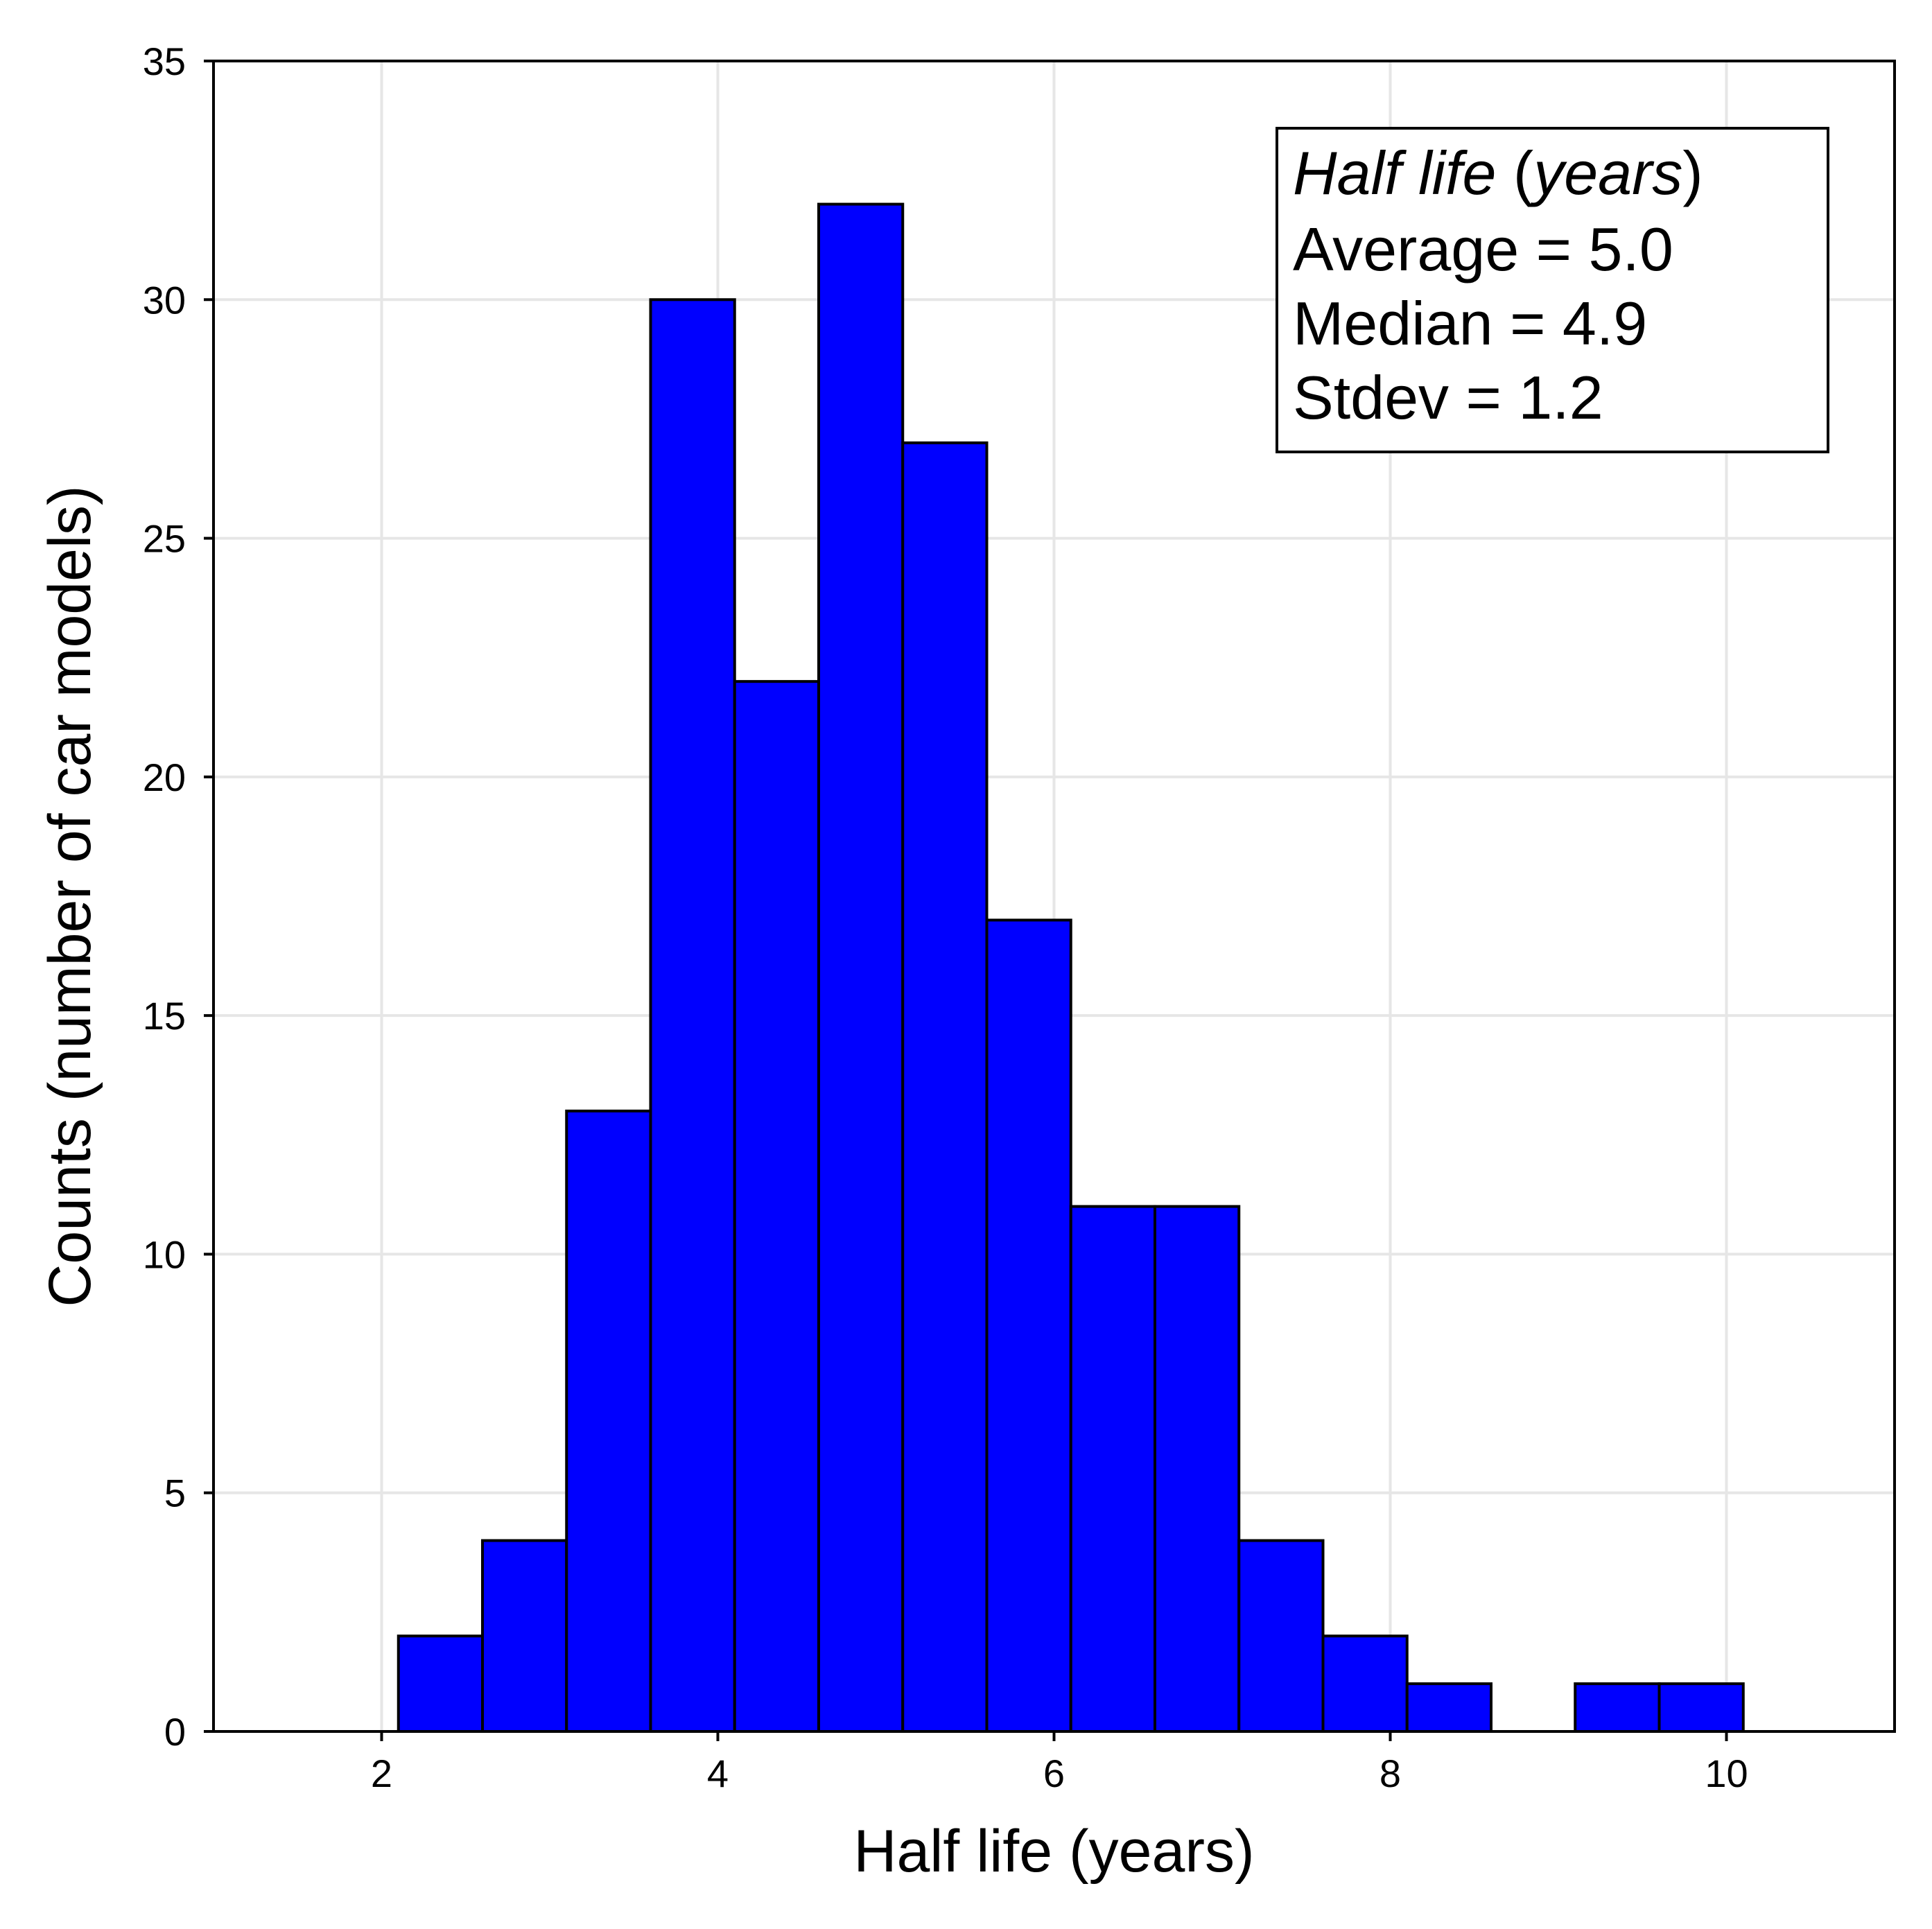 The height and width of the screenshot is (1929, 1932). What do you see at coordinates (1053, 1851) in the screenshot?
I see `x-axis-title: Half life (years)` at bounding box center [1053, 1851].